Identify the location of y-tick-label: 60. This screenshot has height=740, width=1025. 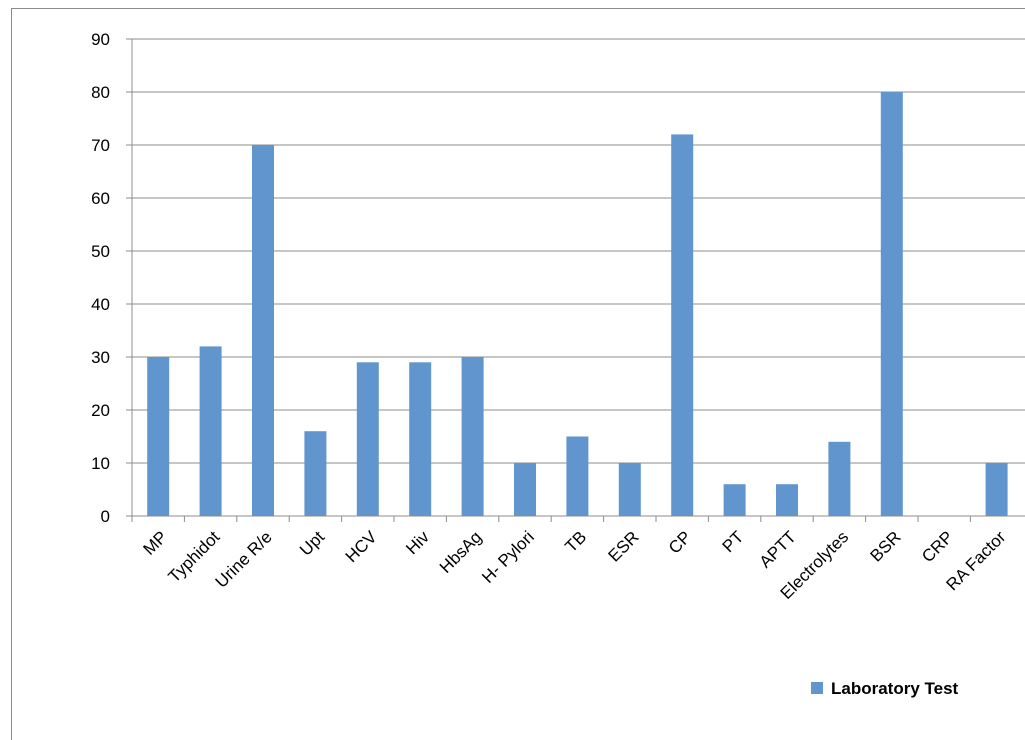
(100, 198).